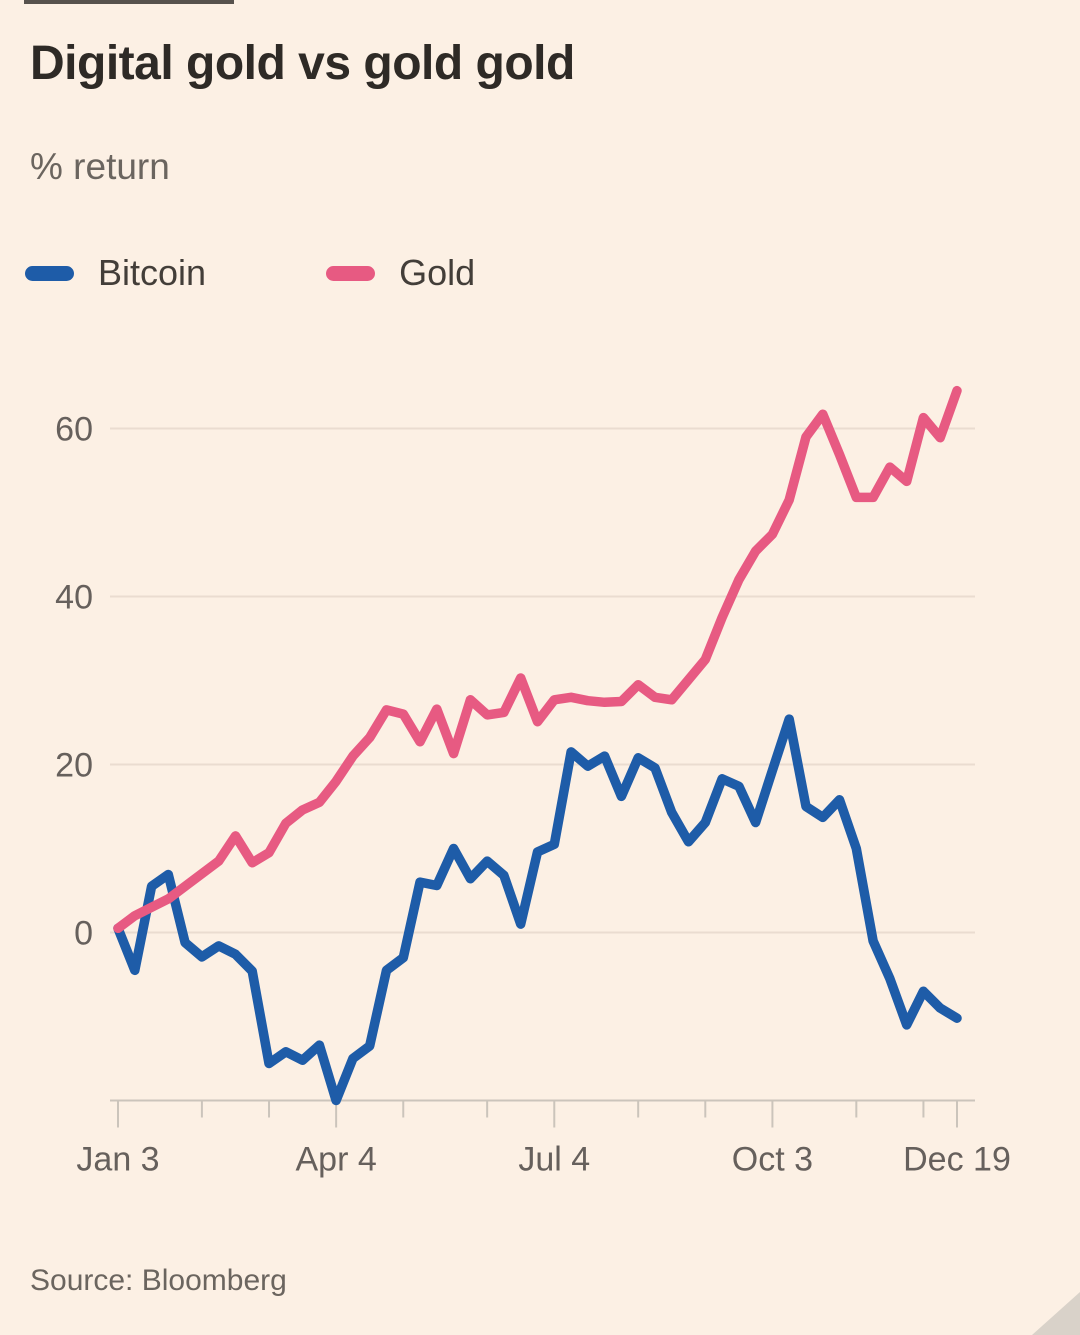  I want to click on x-axis-label-dec-19: Dec 19, so click(957, 1160).